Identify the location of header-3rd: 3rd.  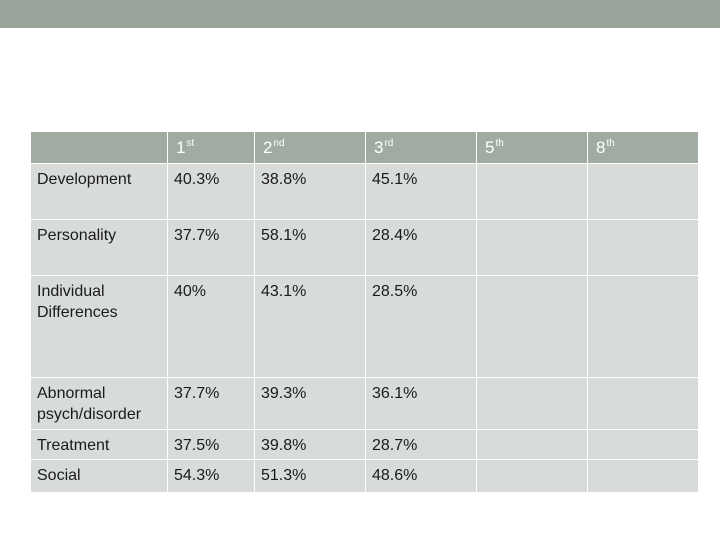
(421, 147).